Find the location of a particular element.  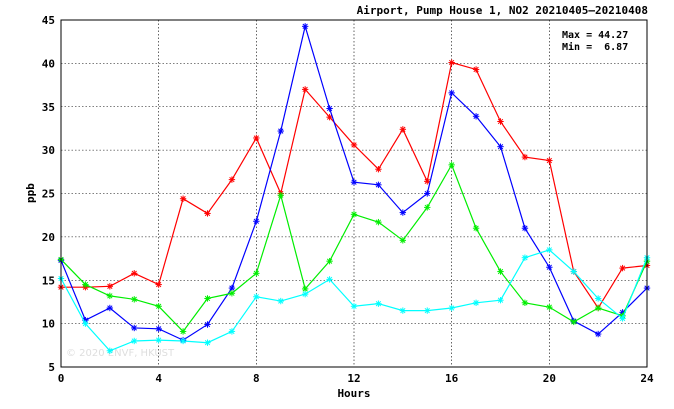

min-label: Min = 6.87 is located at coordinates (595, 47).